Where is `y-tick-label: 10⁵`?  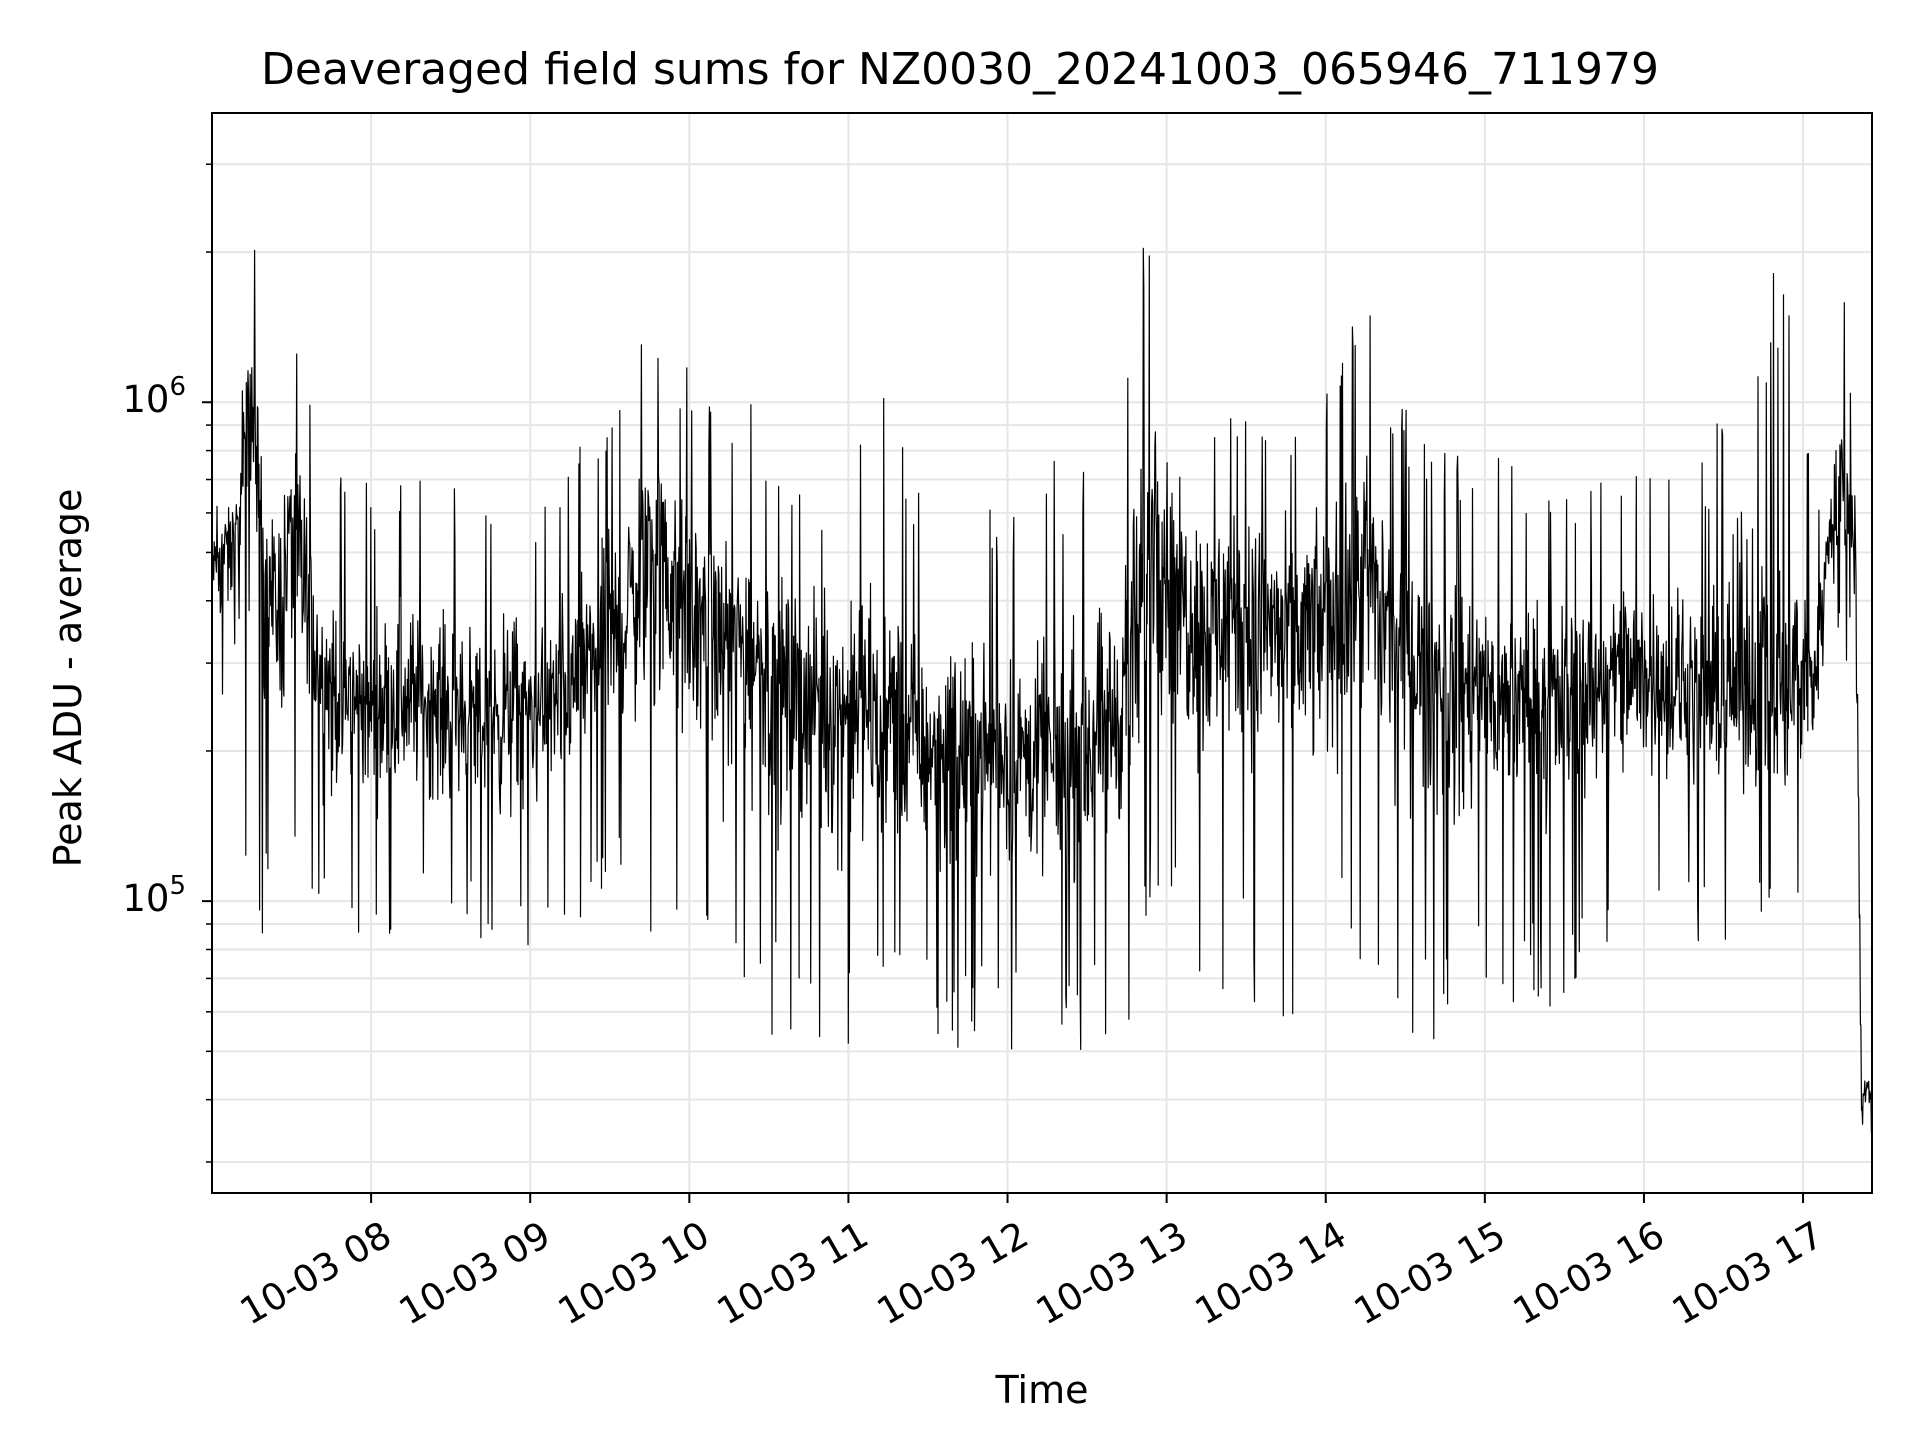 y-tick-label: 10⁵ is located at coordinates (154, 897).